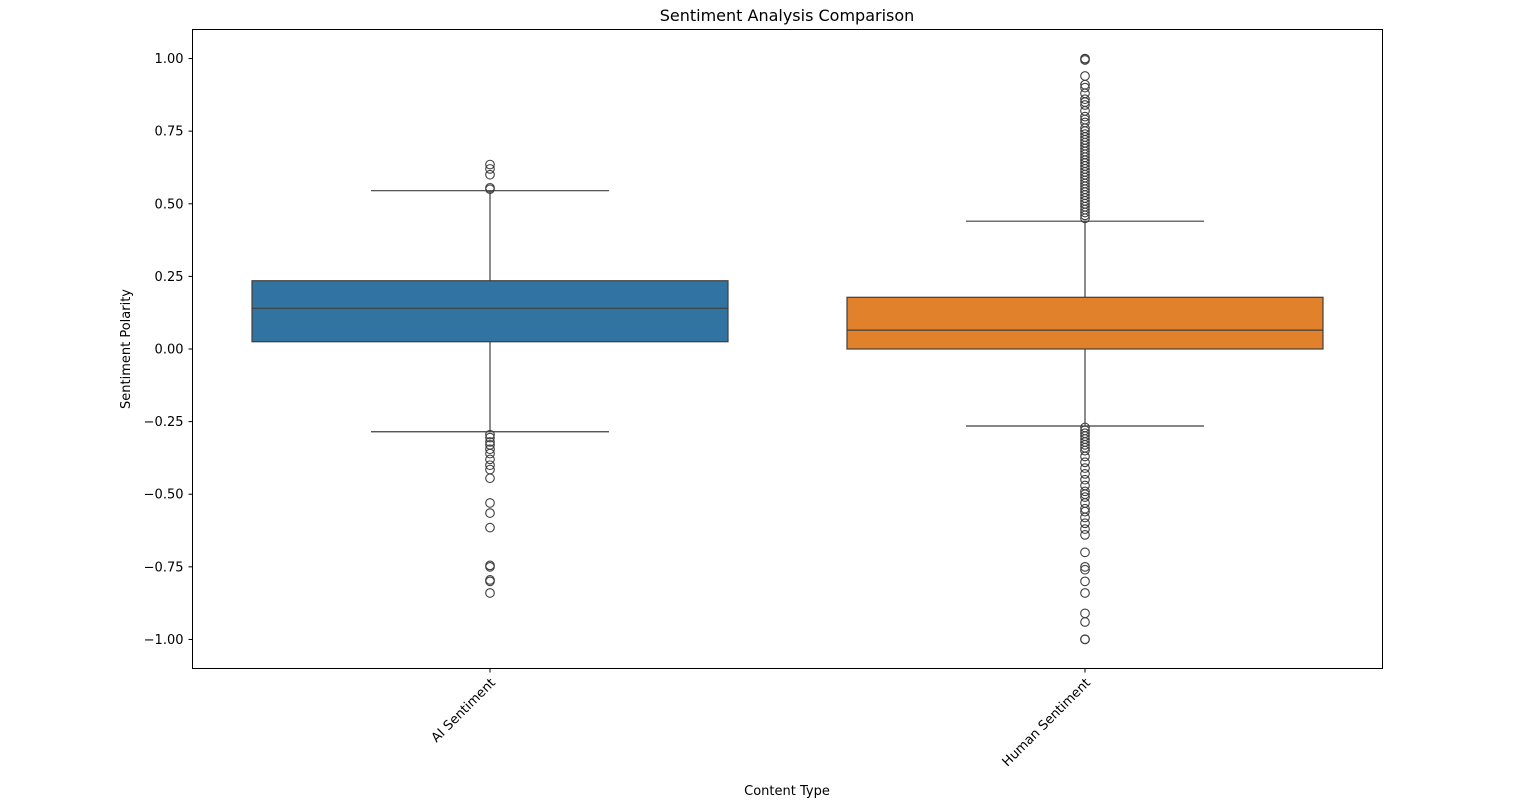  What do you see at coordinates (164, 422) in the screenshot?
I see `y-tick-label: −0.25` at bounding box center [164, 422].